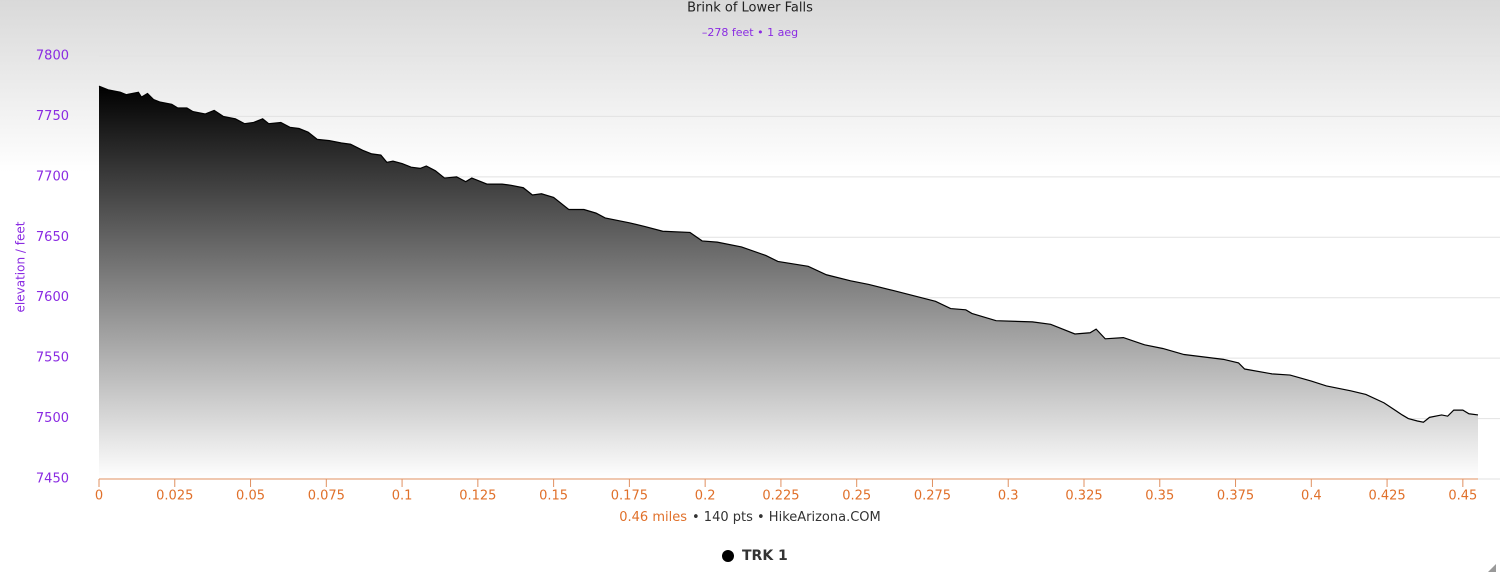 Image resolution: width=1500 pixels, height=575 pixels. I want to click on y-tick-label: 7550, so click(52, 358).